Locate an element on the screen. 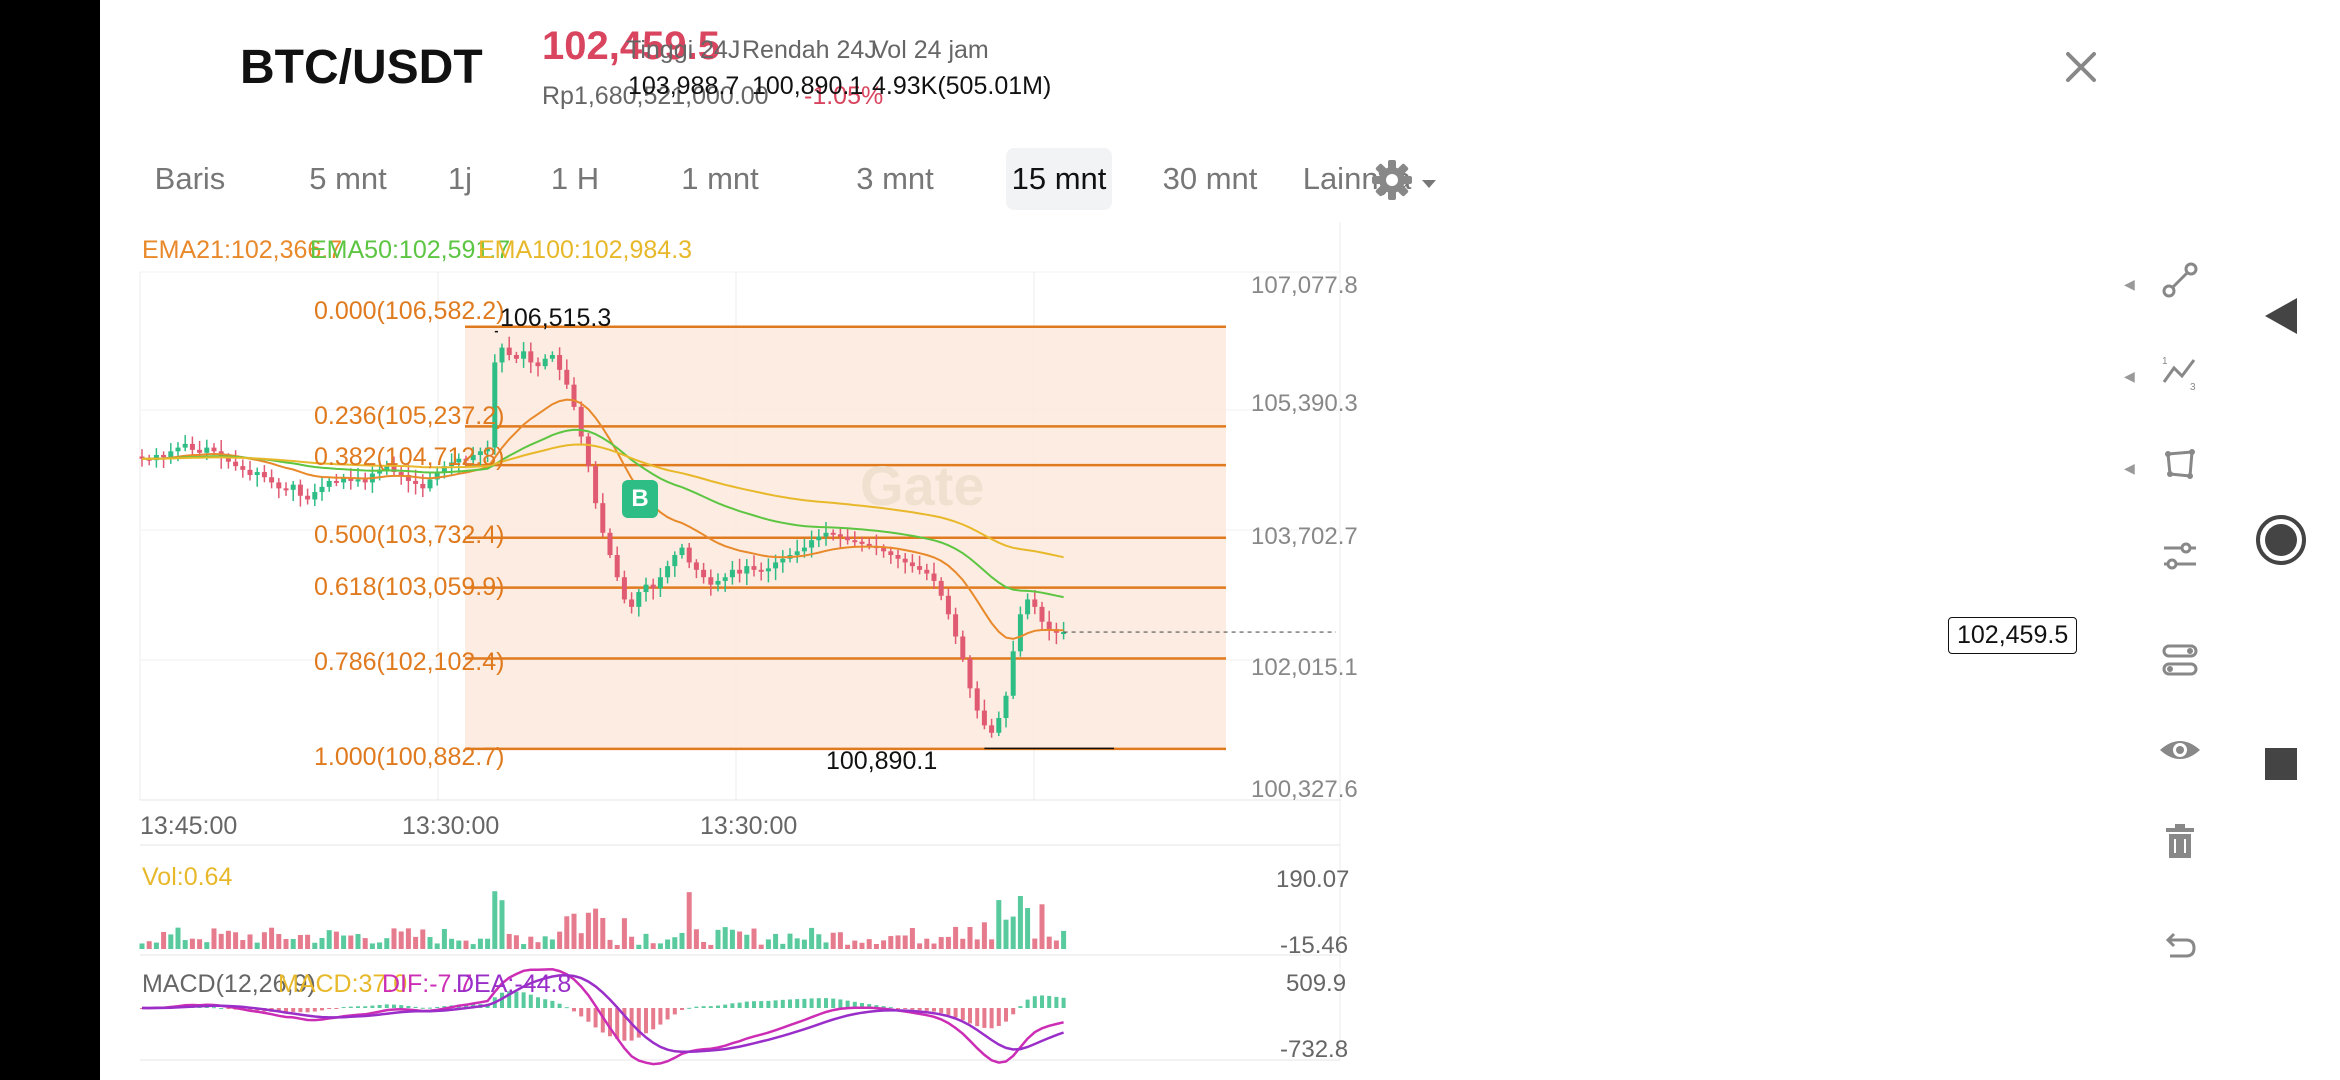 This screenshot has height=1080, width=2340. shape-icon is located at coordinates (2180, 464).